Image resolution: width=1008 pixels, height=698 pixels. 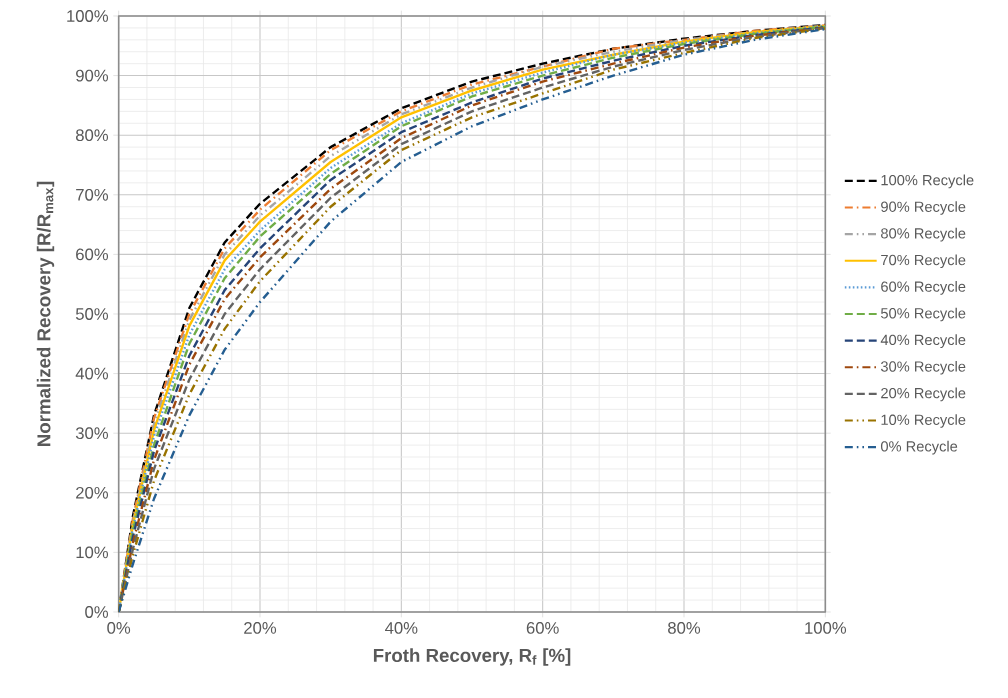 I want to click on y-tick-label: 60%, so click(x=92, y=254).